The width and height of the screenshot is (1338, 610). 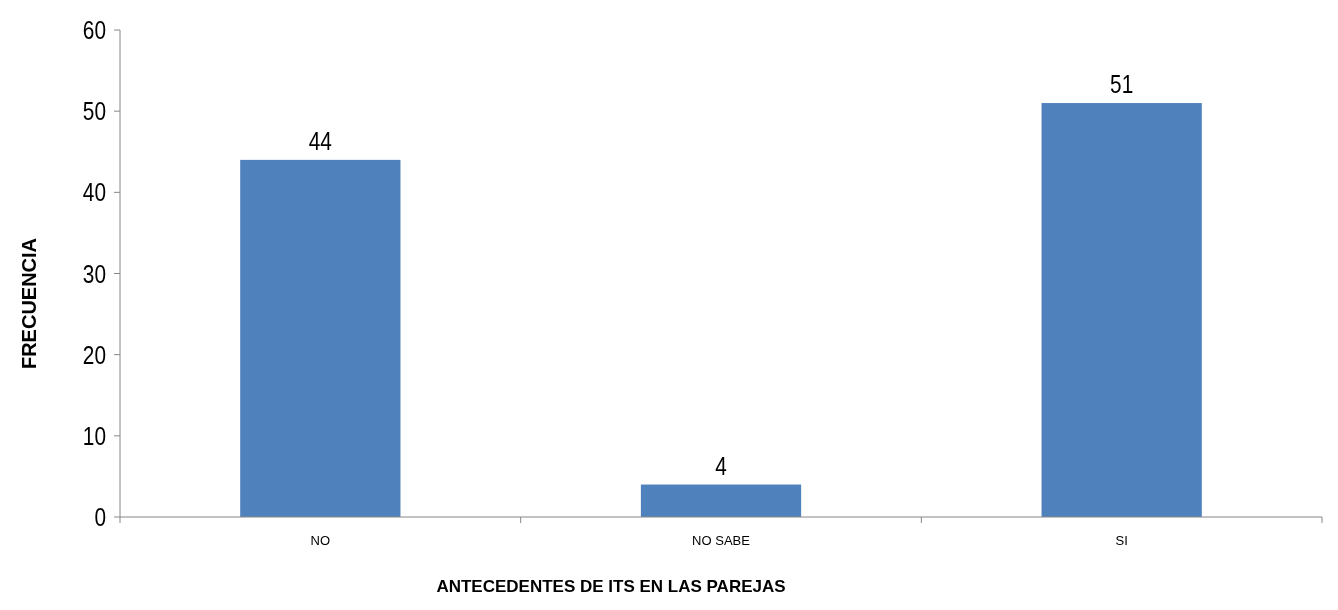 What do you see at coordinates (94, 274) in the screenshot?
I see `y-tick-label: 30` at bounding box center [94, 274].